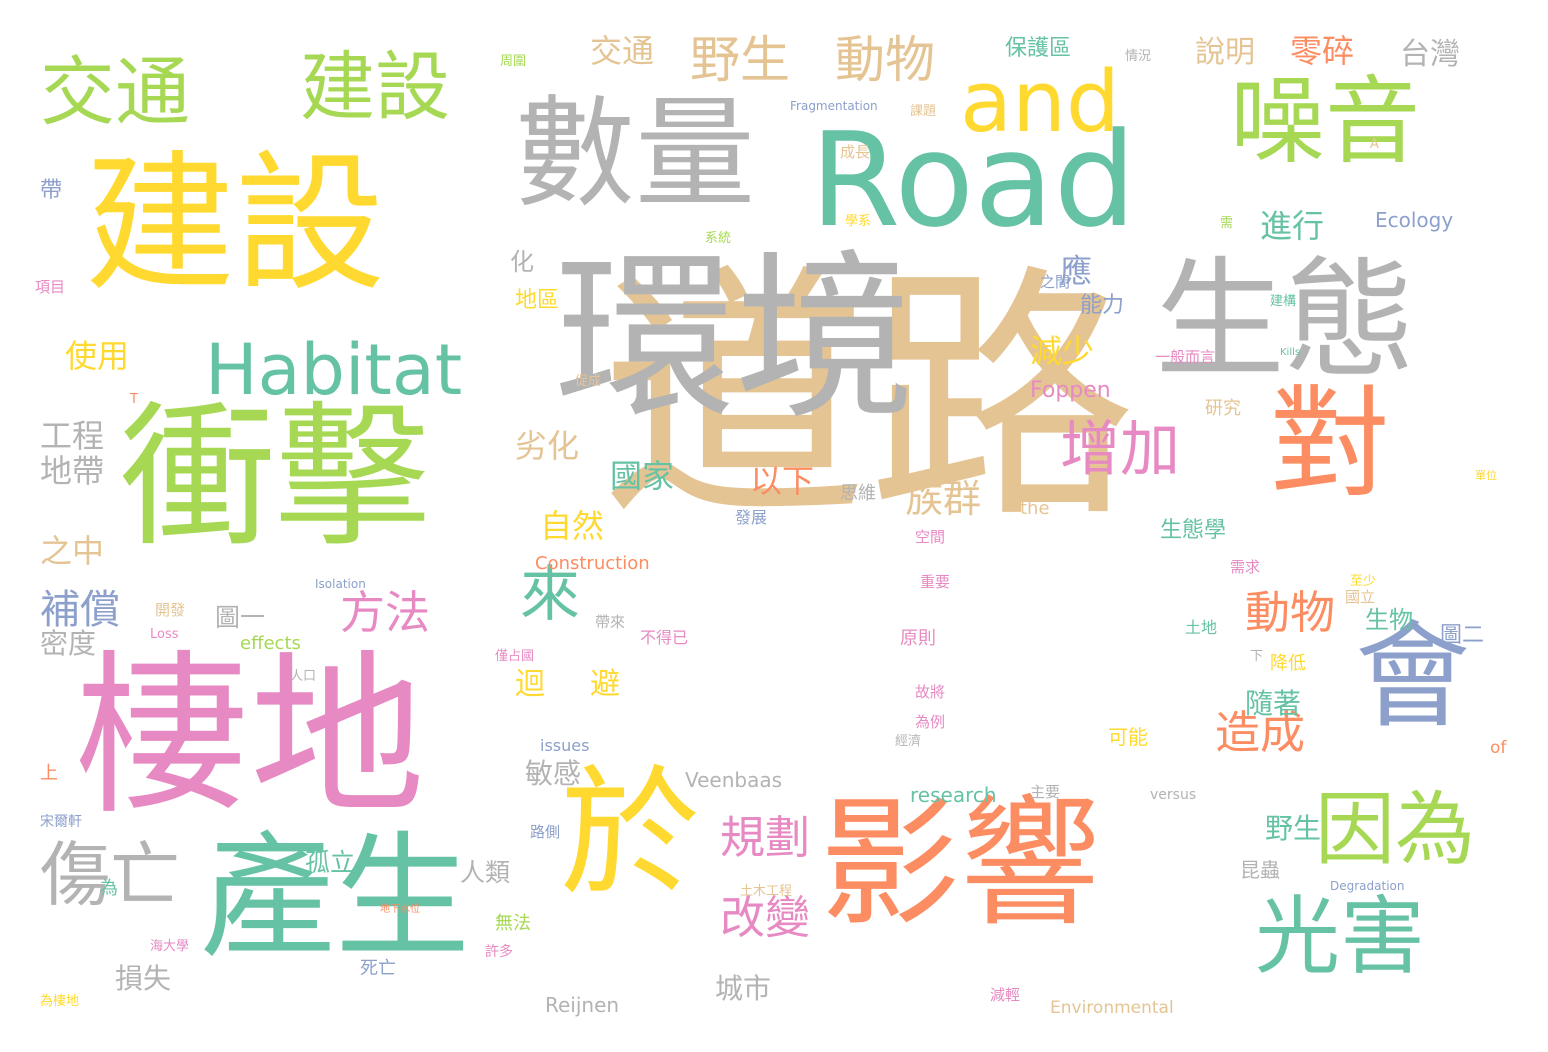 This screenshot has width=1548, height=1052. Describe the element at coordinates (834, 106) in the screenshot. I see `word: Fragmentation` at that location.